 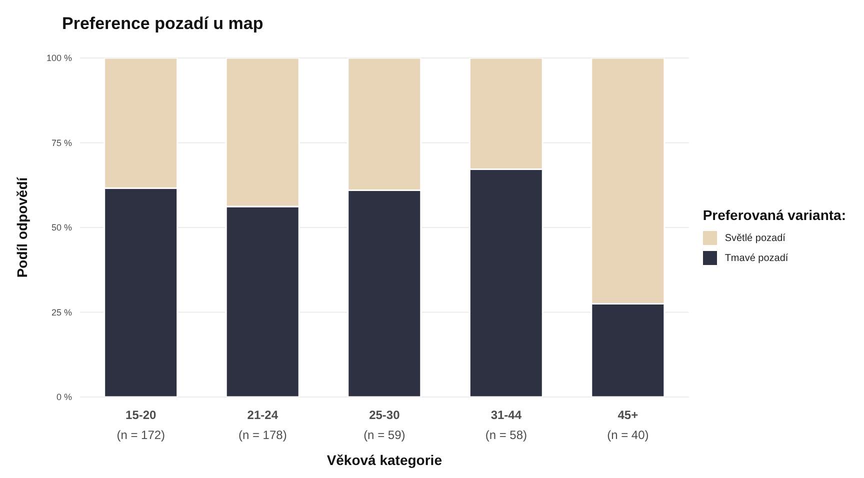 I want to click on legend-label: Světlé pozadí, so click(x=755, y=238).